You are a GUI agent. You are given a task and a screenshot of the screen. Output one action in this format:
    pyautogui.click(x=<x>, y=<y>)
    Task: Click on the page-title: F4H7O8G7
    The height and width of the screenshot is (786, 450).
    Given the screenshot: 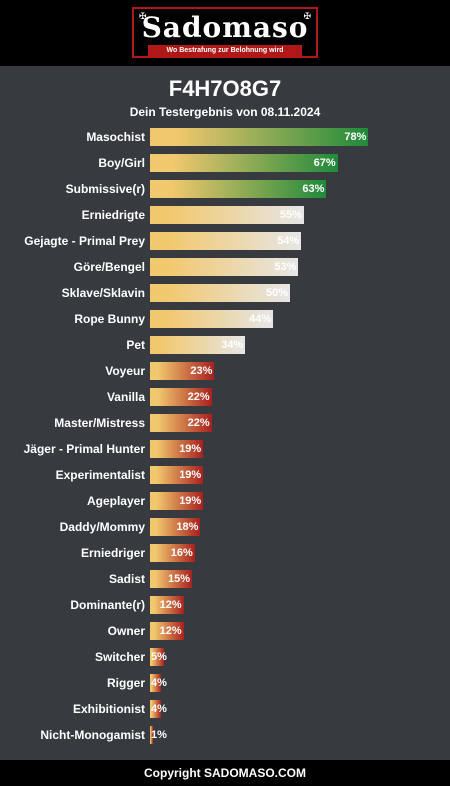 What is the action you would take?
    pyautogui.click(x=225, y=88)
    